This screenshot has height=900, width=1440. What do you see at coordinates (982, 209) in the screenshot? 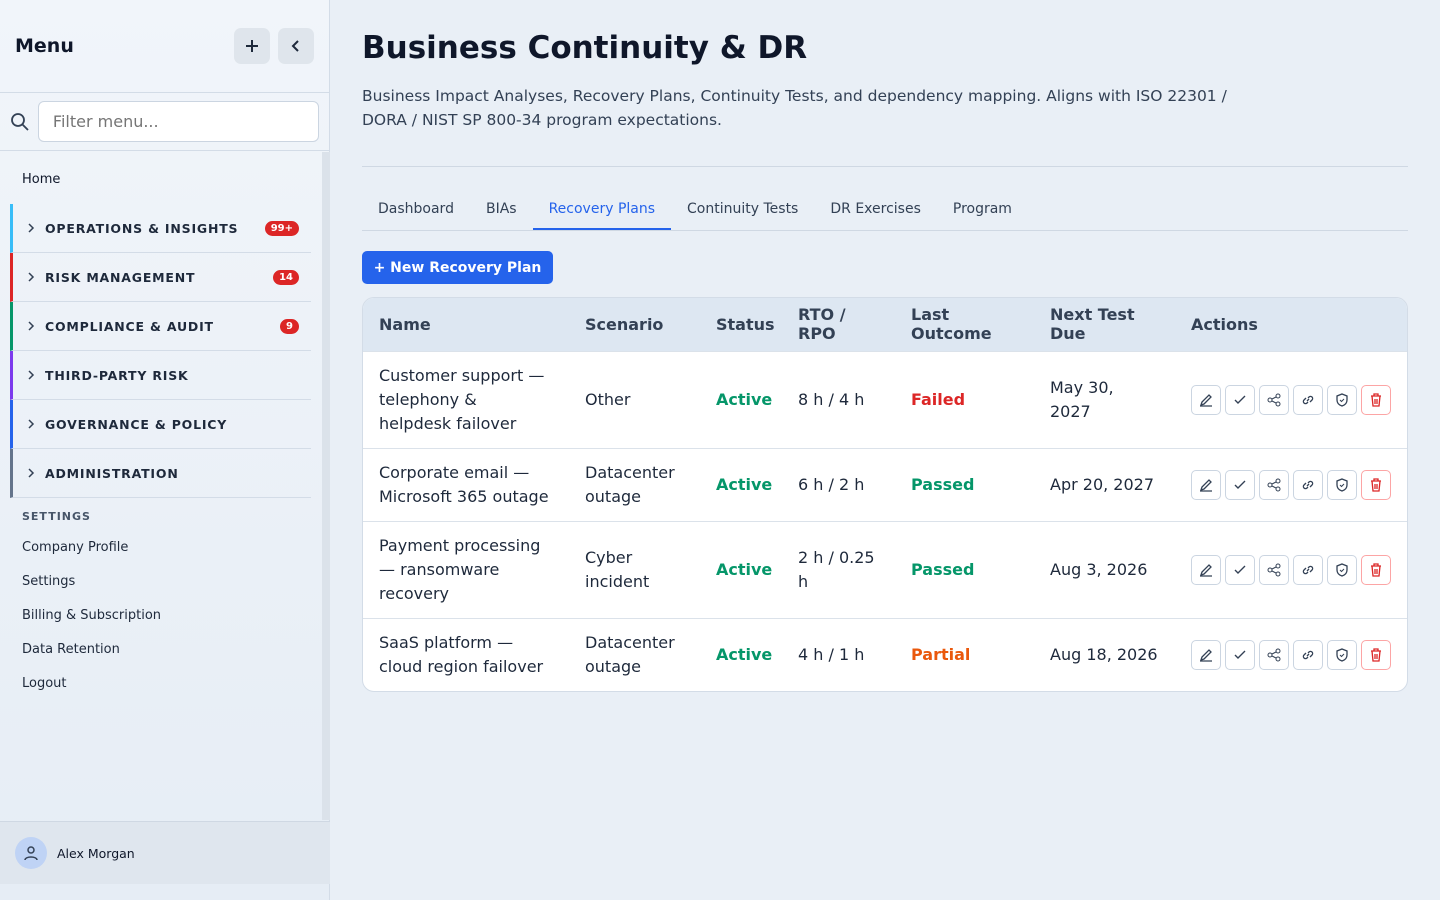
I see `tab: Program` at bounding box center [982, 209].